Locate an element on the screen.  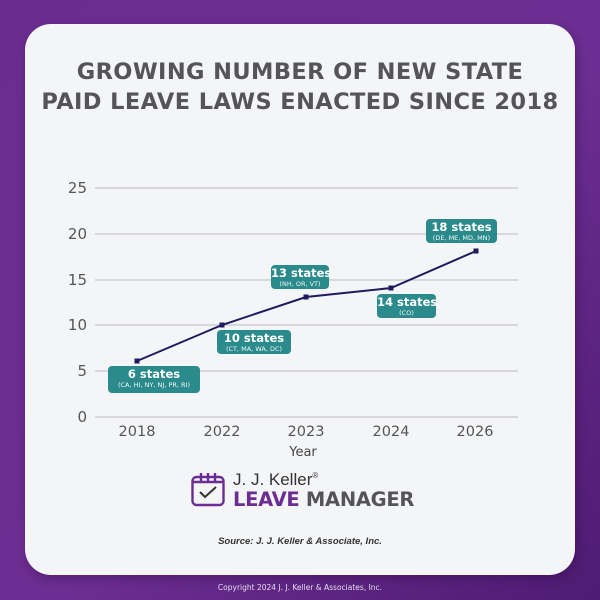
callout-2022: 10 states (CT, MA, WA, DC) is located at coordinates (254, 342).